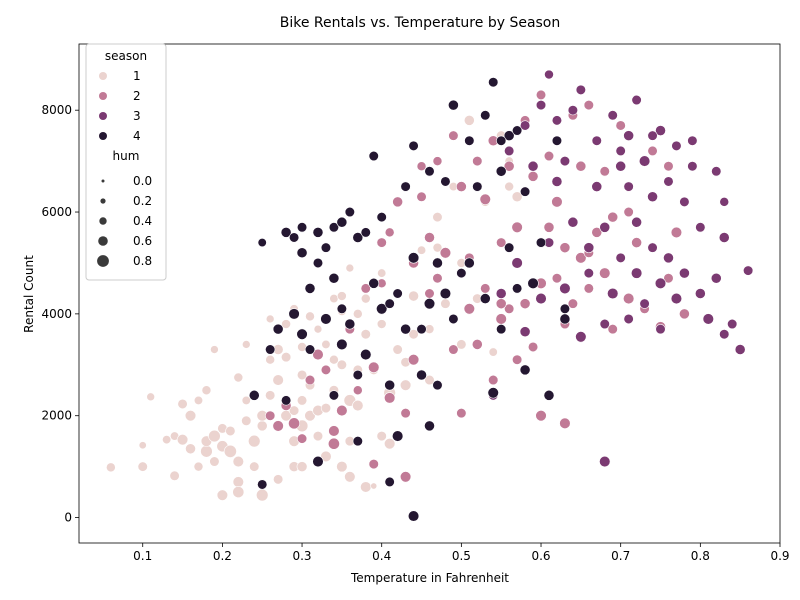  Describe the element at coordinates (126, 56) in the screenshot. I see `legend-hue-title: season` at that location.